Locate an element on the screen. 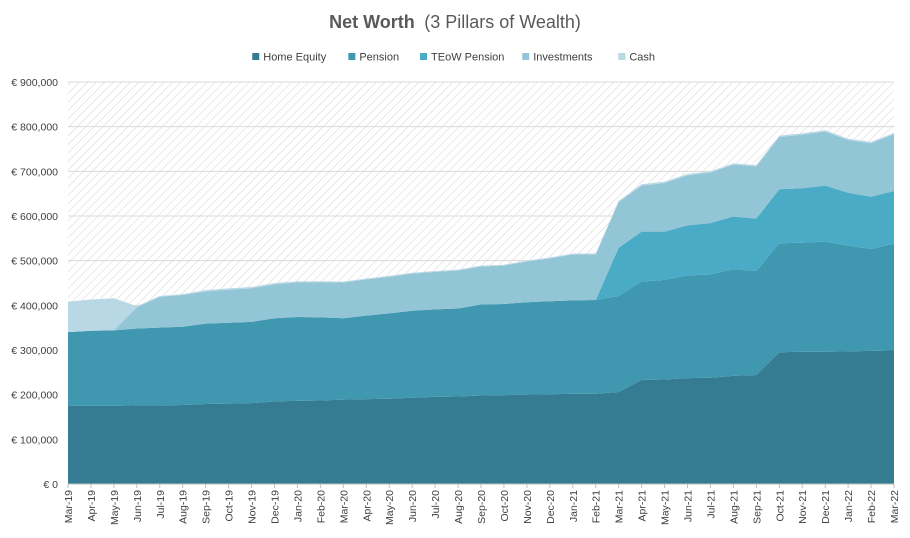  x-tick-label: May-21 is located at coordinates (666, 507).